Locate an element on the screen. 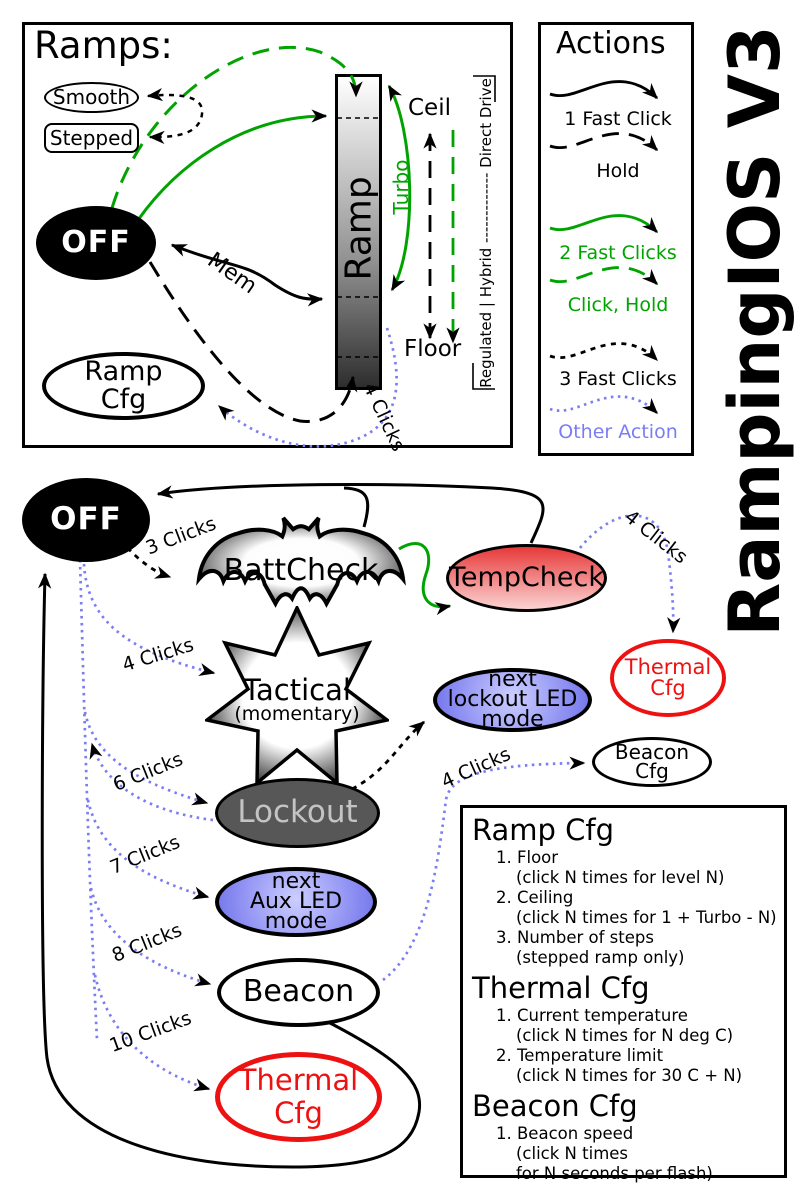  config-note: (click N times for 1 + Turbo - N) is located at coordinates (646, 917).